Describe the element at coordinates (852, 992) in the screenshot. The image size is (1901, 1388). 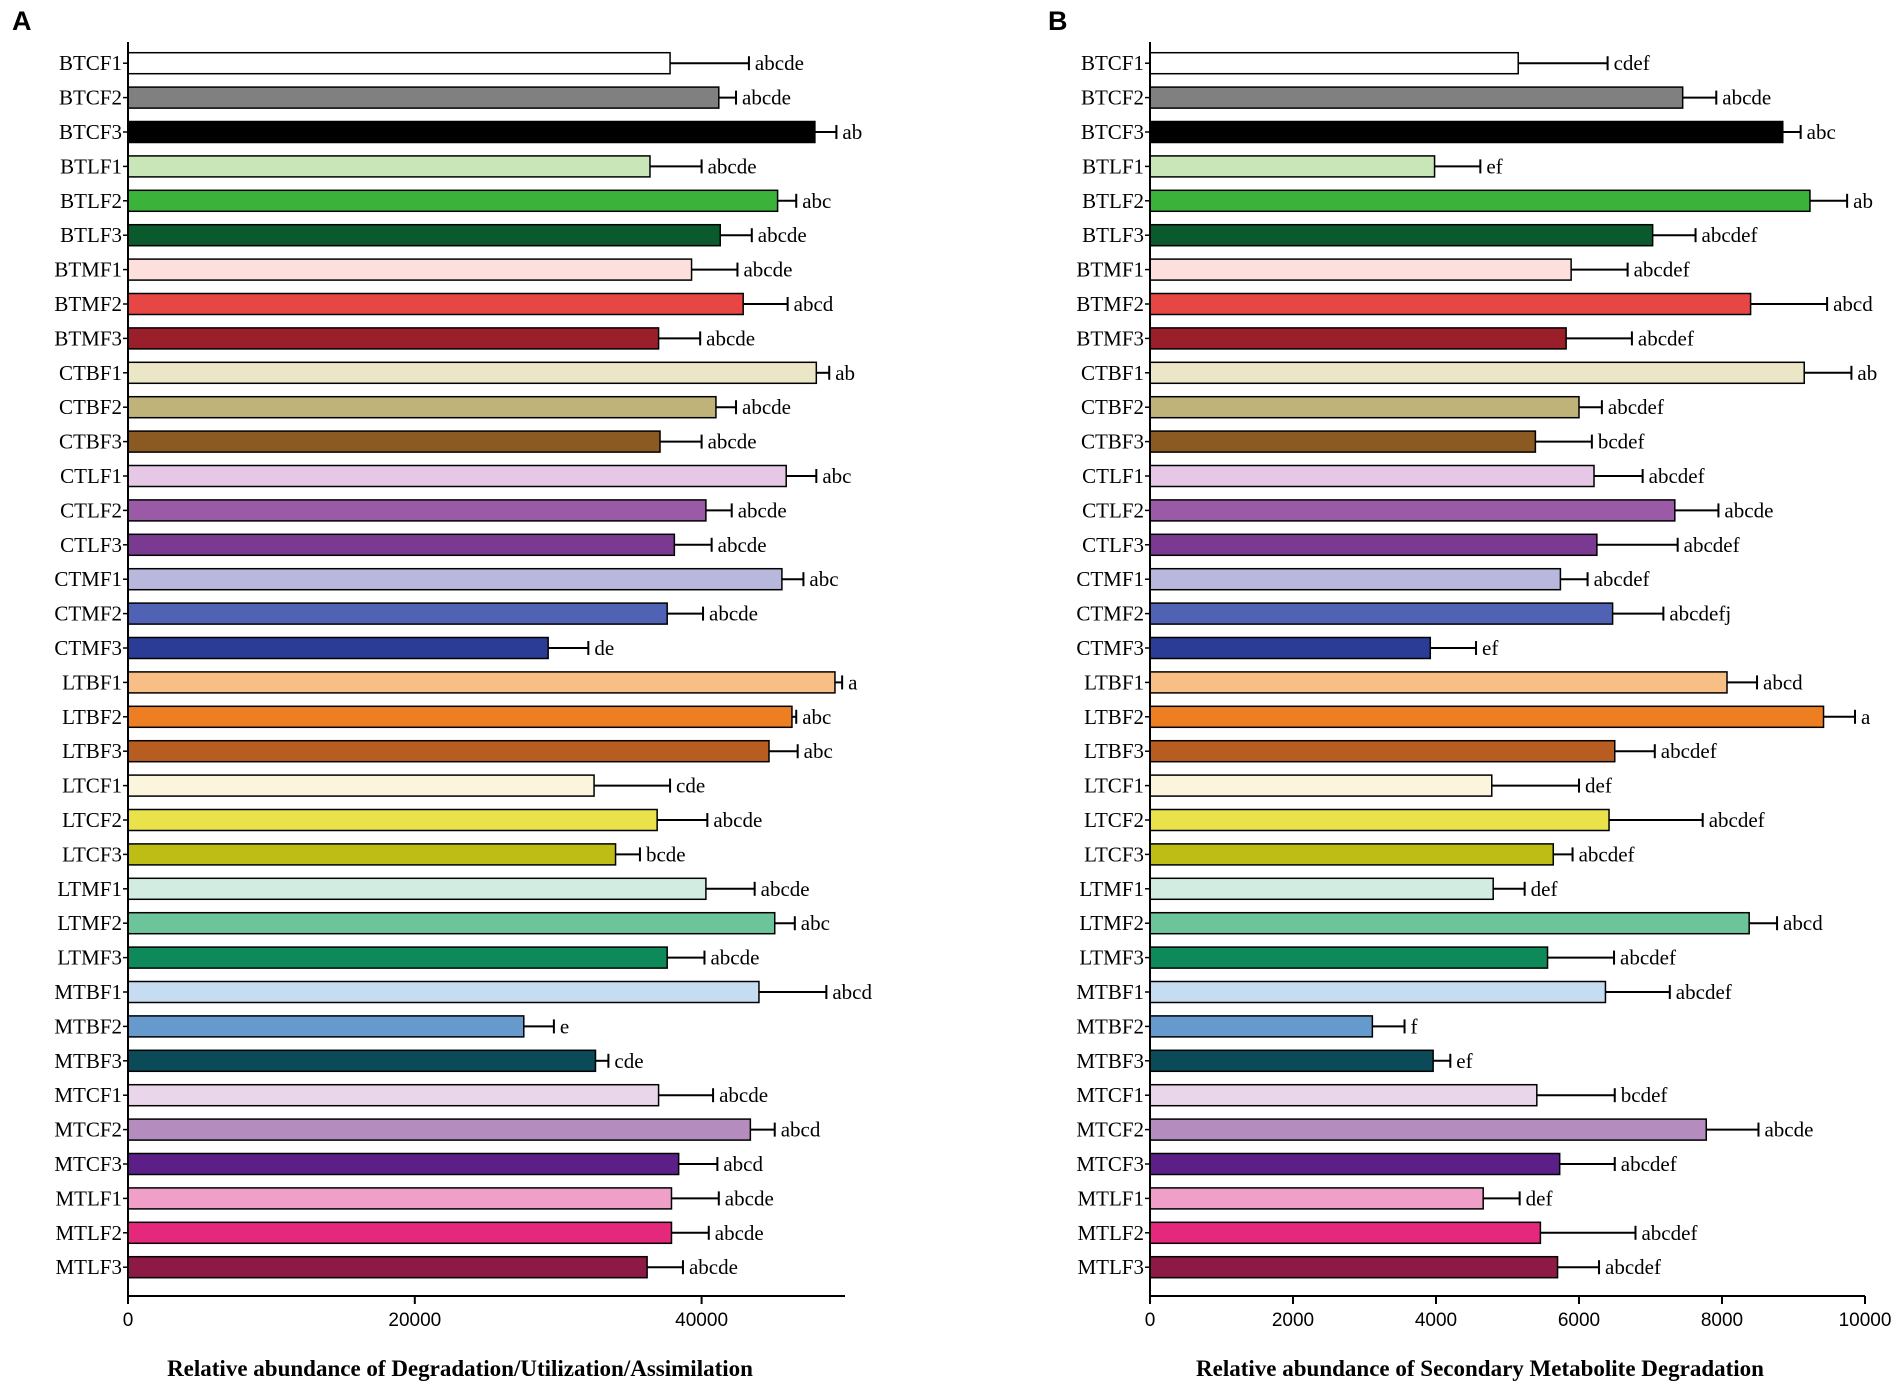
I see `panel-a-sig-mtbf1: abcd` at that location.